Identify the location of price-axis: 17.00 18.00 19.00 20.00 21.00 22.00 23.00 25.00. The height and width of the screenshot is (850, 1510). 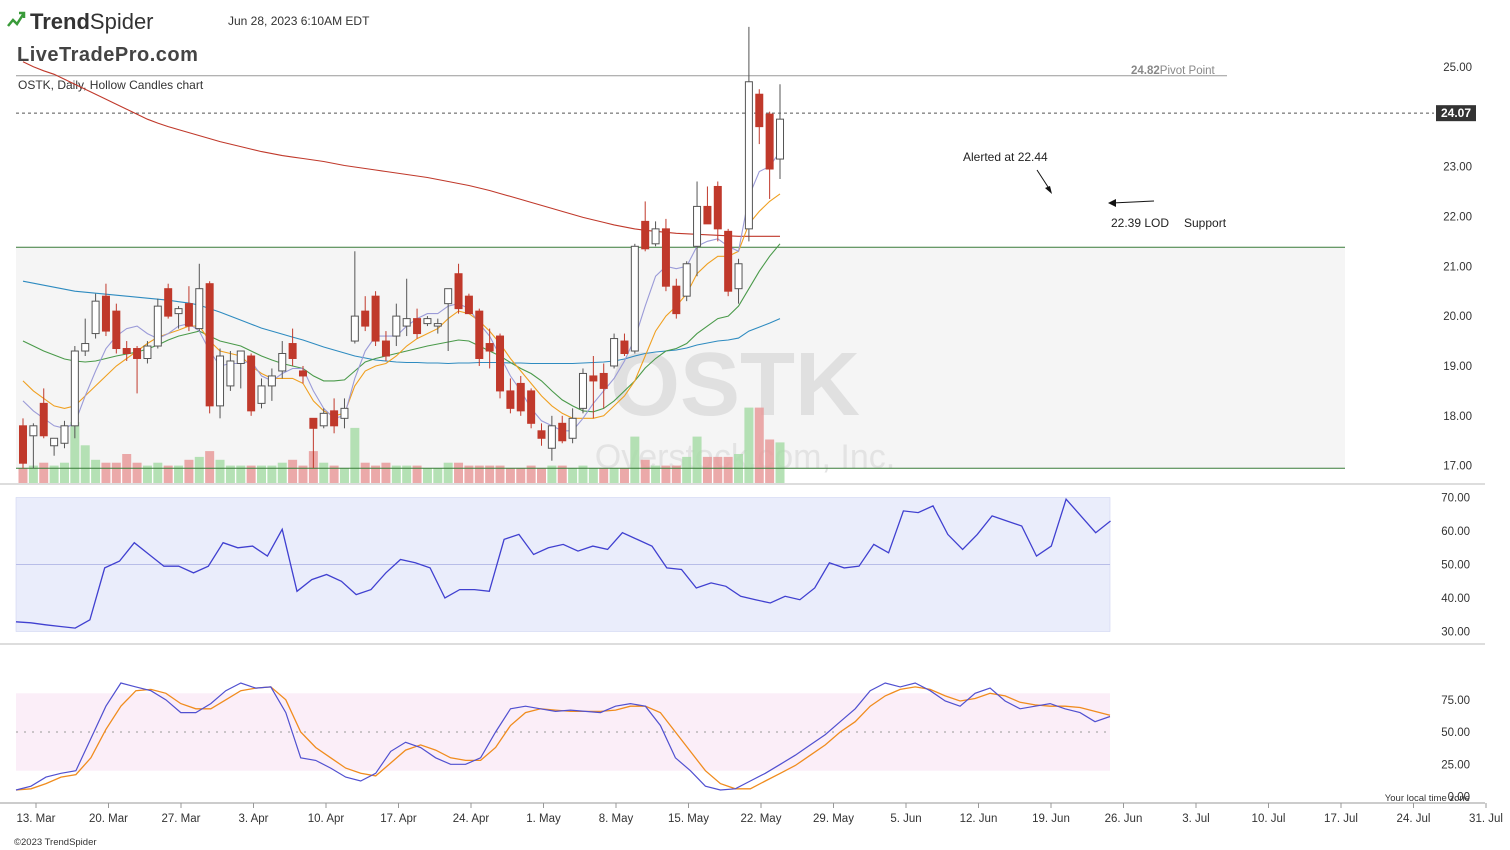
(1457, 267).